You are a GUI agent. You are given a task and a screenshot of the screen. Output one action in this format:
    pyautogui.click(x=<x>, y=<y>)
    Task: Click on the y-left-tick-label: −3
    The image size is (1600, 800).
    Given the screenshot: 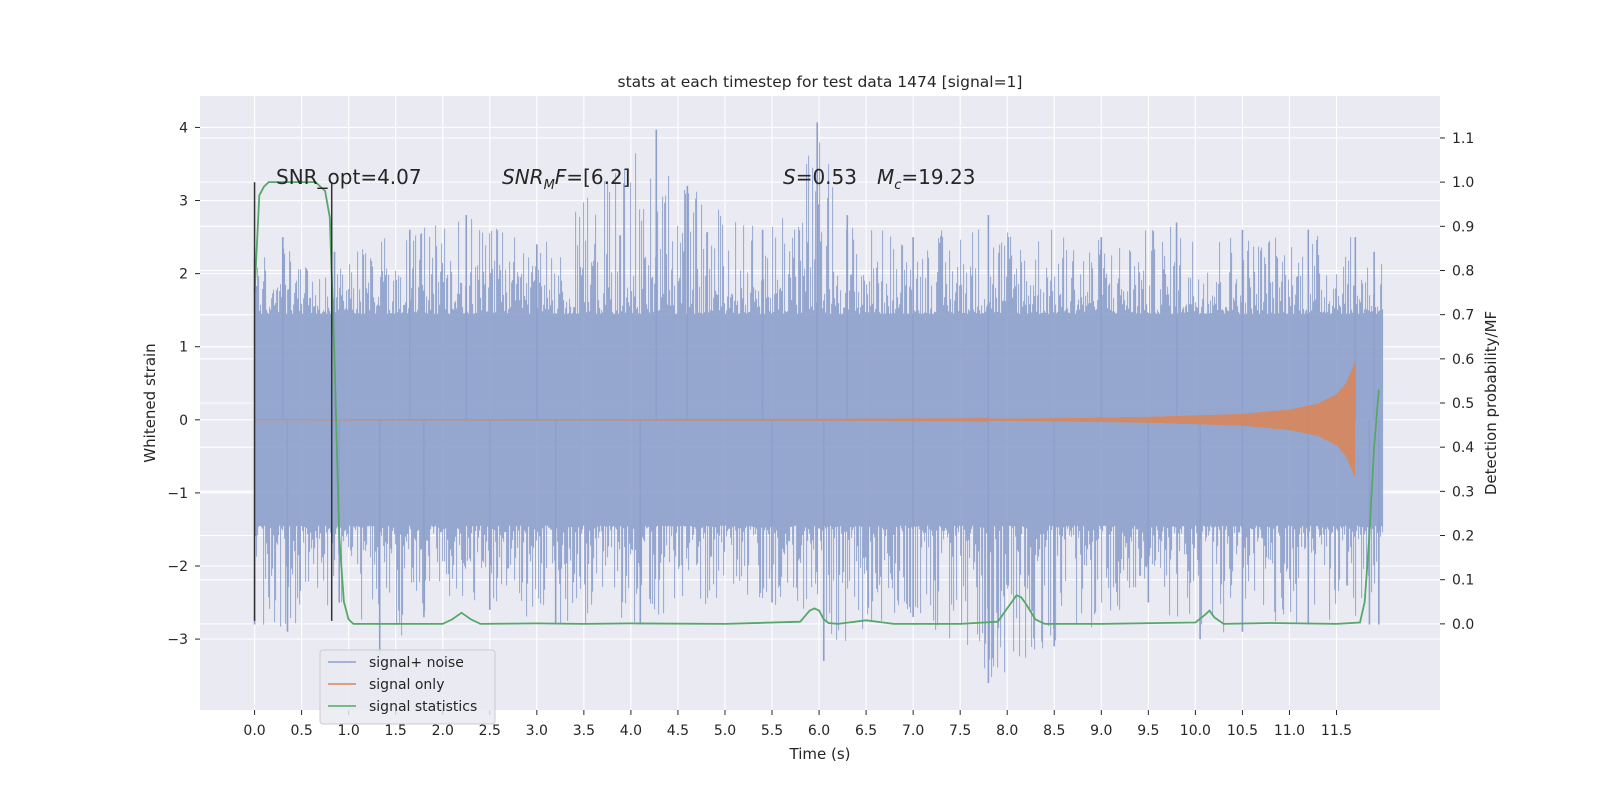 What is the action you would take?
    pyautogui.click(x=177, y=640)
    